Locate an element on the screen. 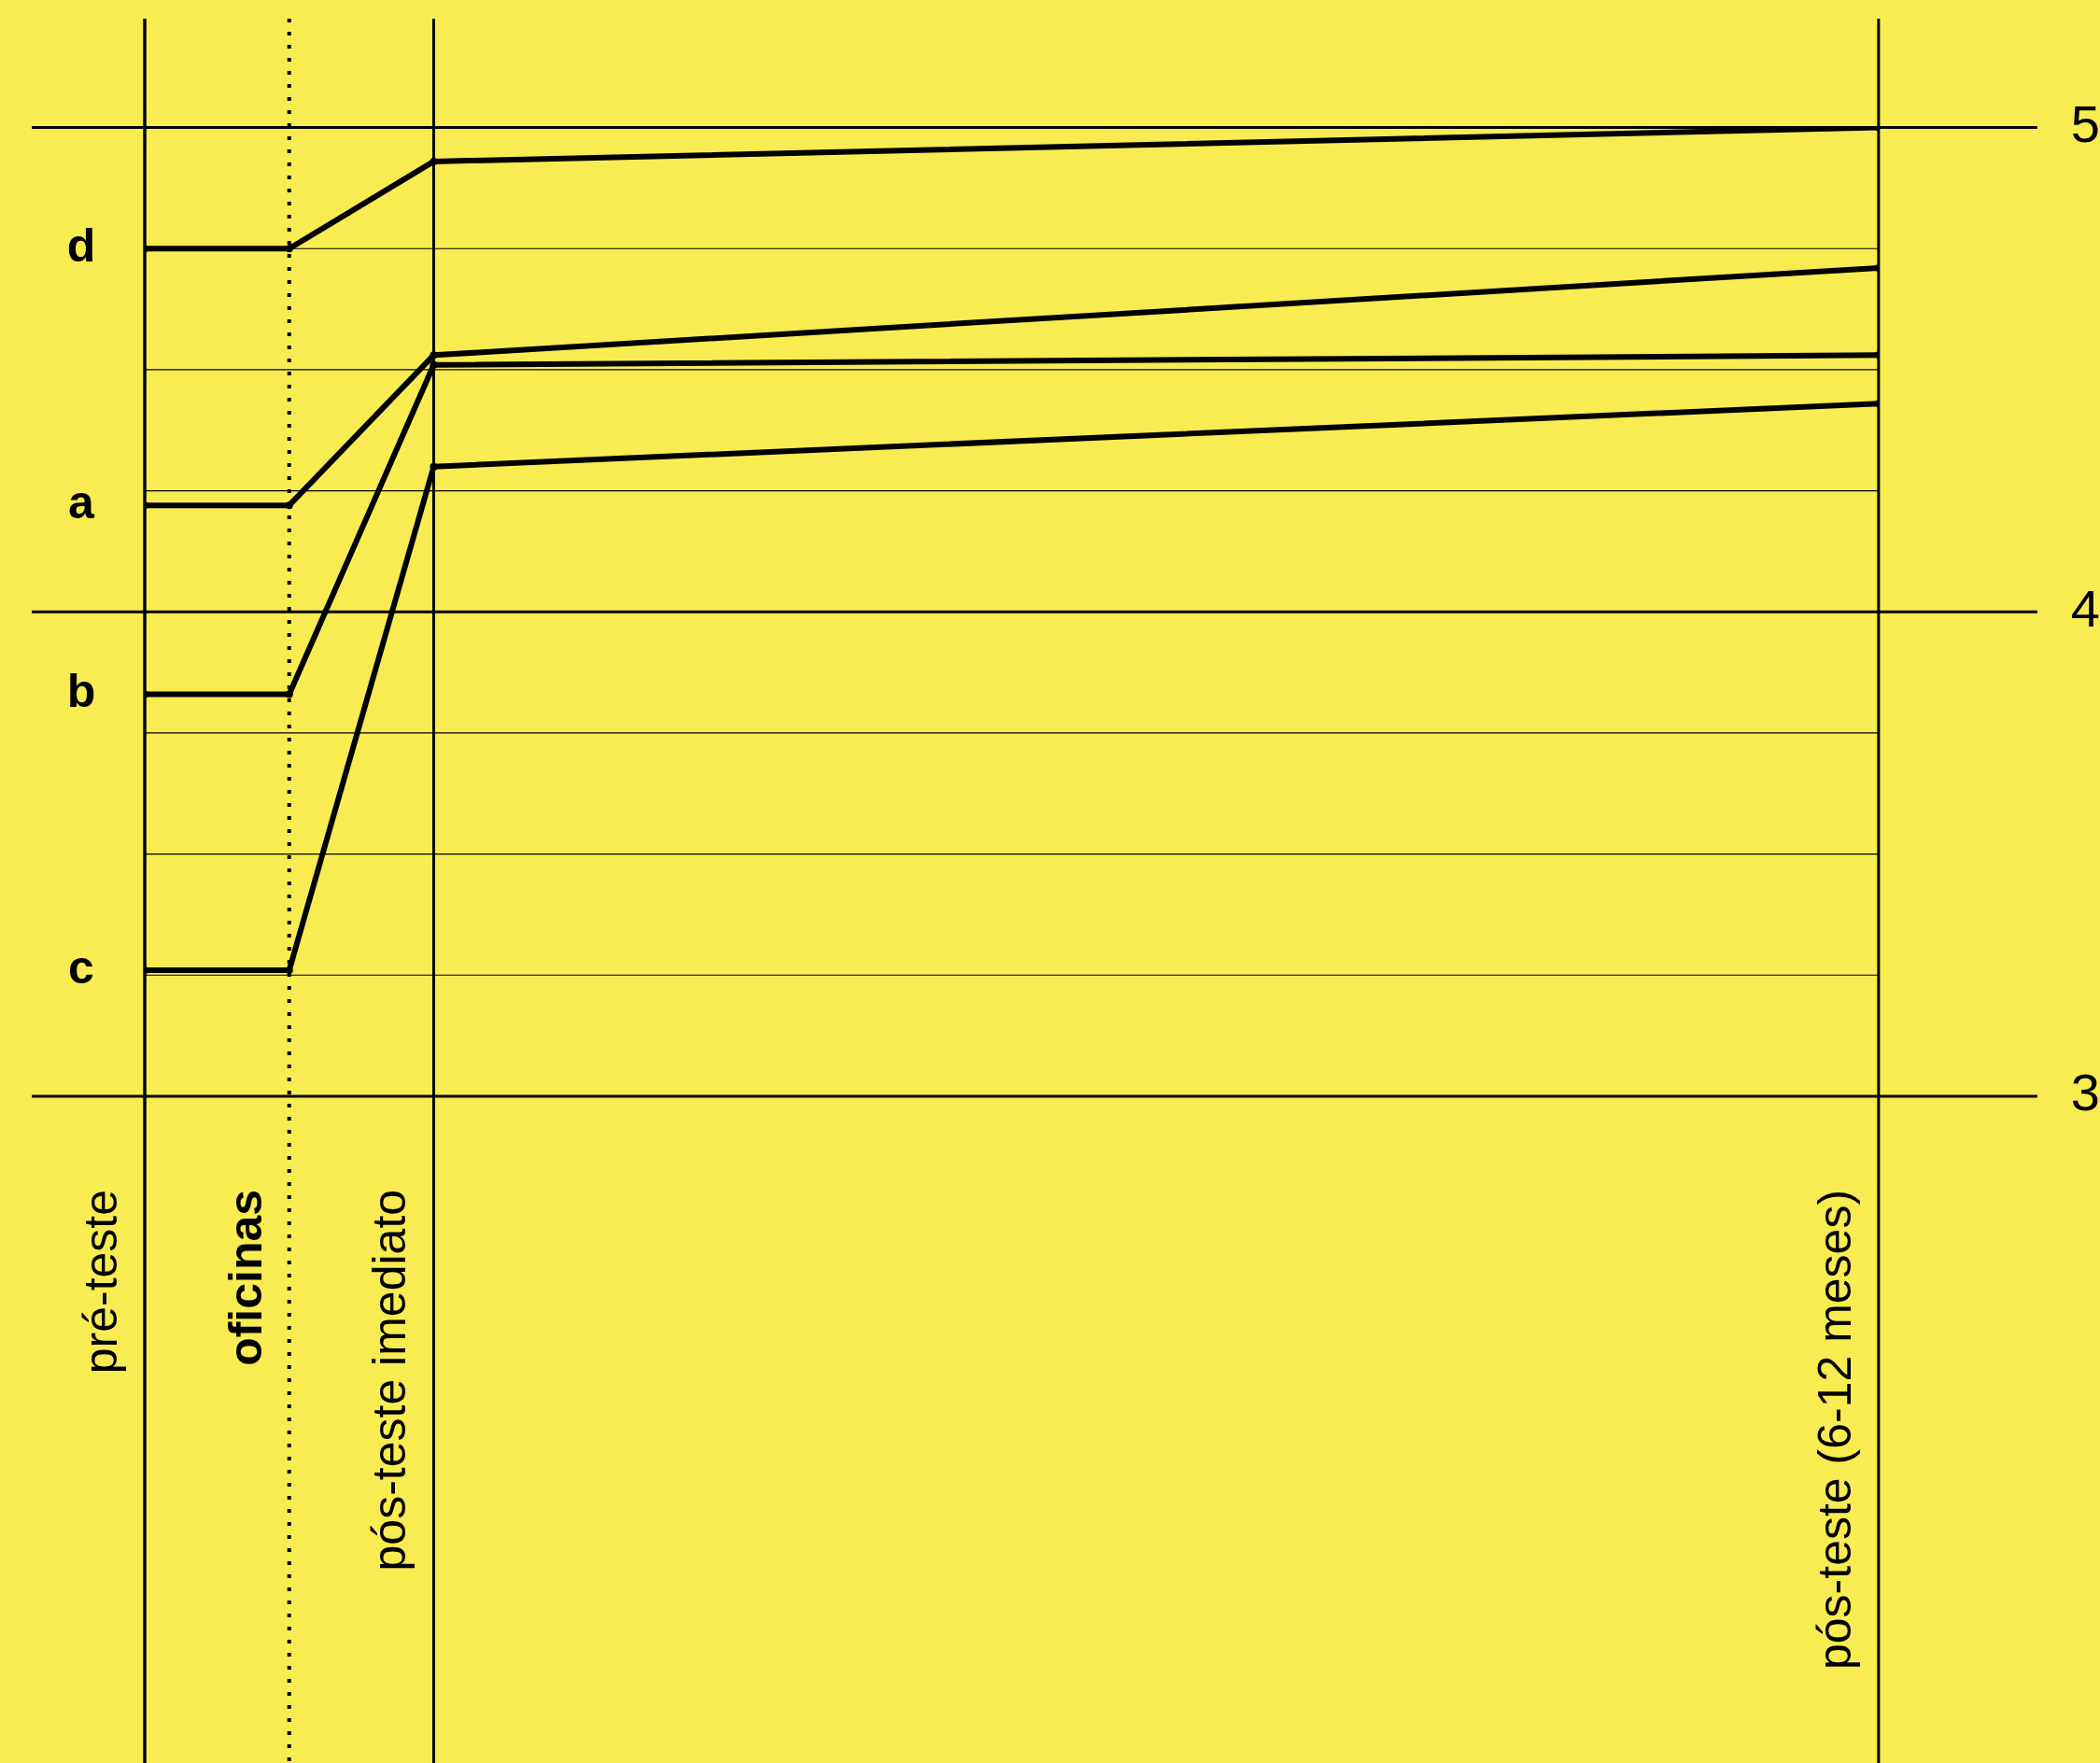  series-label: a is located at coordinates (82, 502).